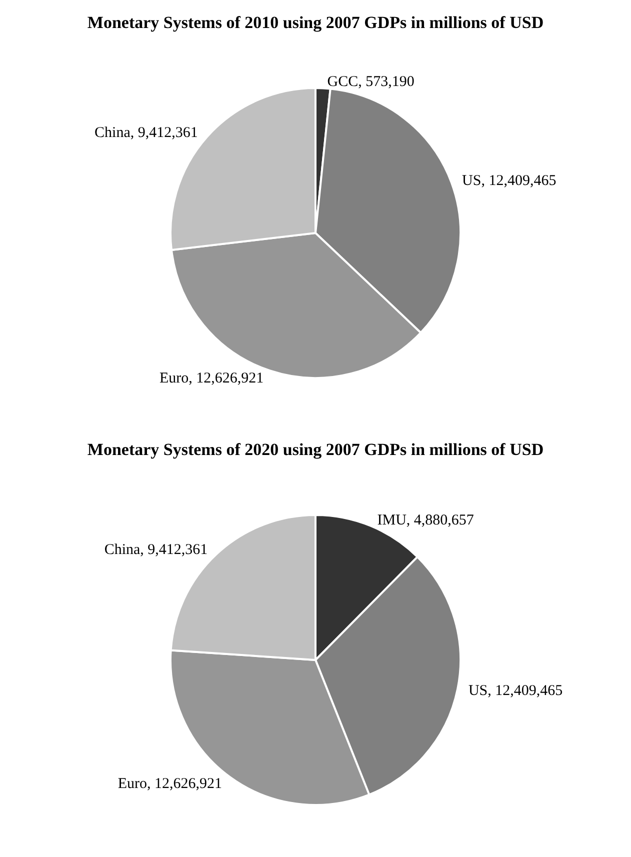 The image size is (631, 857). Describe the element at coordinates (315, 449) in the screenshot. I see `chart-title: Monetary Systems of 2020 using 2007 GDPs in millions of USD` at that location.